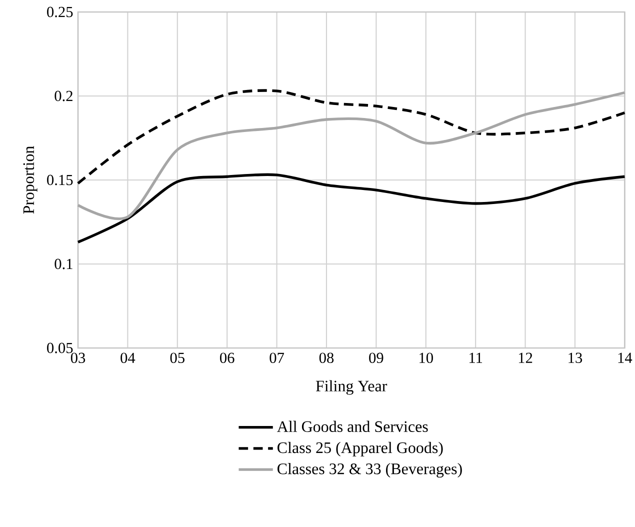  What do you see at coordinates (360, 449) in the screenshot?
I see `legend-label: Class 25 (Apparel Goods)` at bounding box center [360, 449].